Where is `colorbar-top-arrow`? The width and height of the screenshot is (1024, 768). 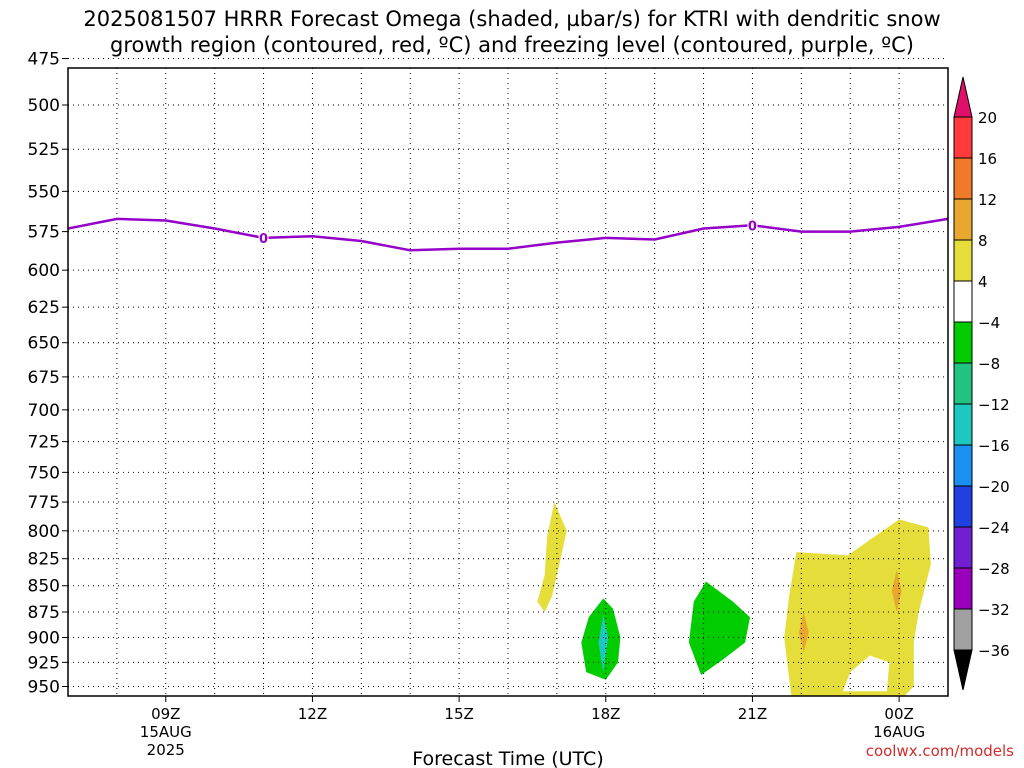 colorbar-top-arrow is located at coordinates (963, 97).